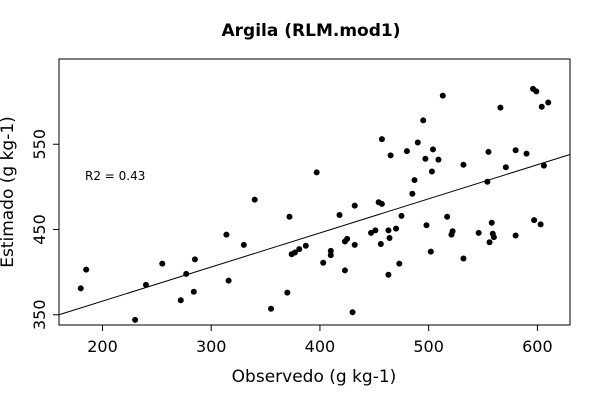 This screenshot has height=405, width=600. Describe the element at coordinates (211, 346) in the screenshot. I see `x-tick-label: 300` at that location.